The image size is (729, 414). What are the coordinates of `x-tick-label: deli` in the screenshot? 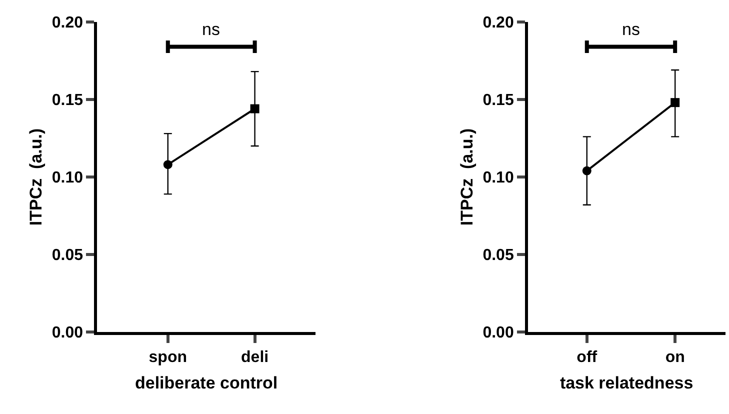 It's located at (255, 357).